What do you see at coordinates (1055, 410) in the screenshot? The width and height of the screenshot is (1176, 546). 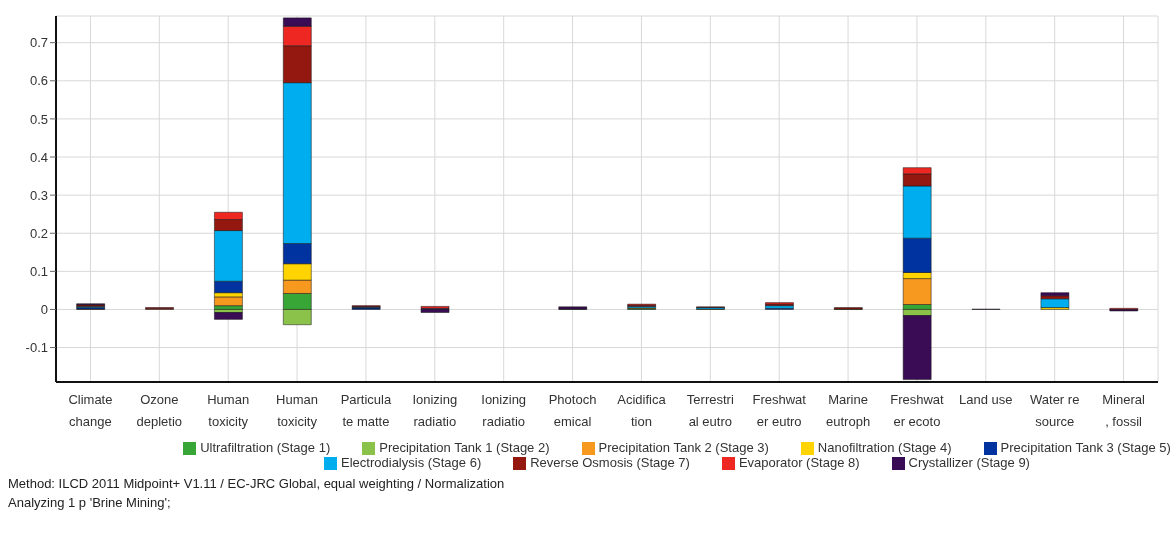 I see `x-tick-label: Water re source` at bounding box center [1055, 410].